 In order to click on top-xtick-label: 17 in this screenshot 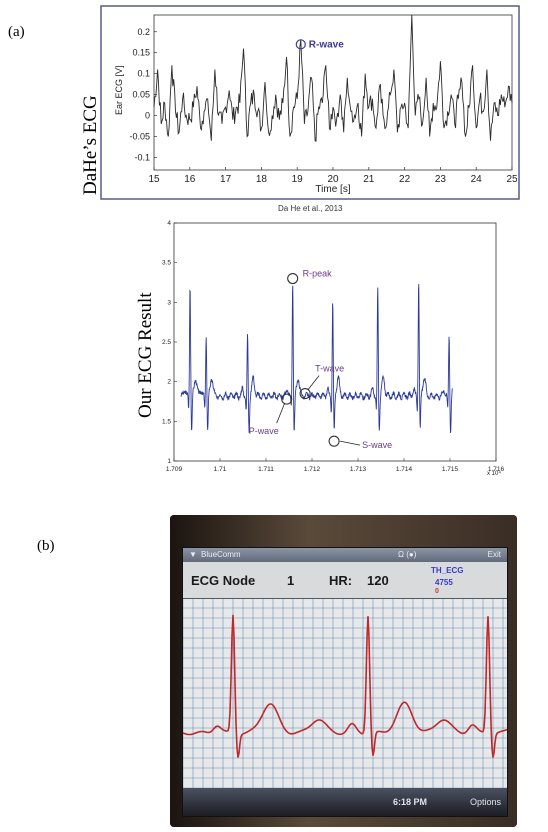, I will do `click(226, 179)`.